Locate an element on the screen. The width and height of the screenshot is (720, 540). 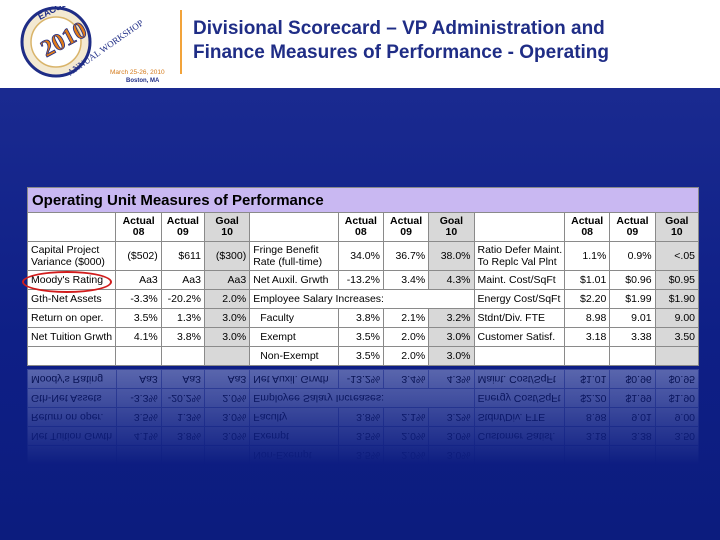
cell: -20.2% is located at coordinates (183, 398).